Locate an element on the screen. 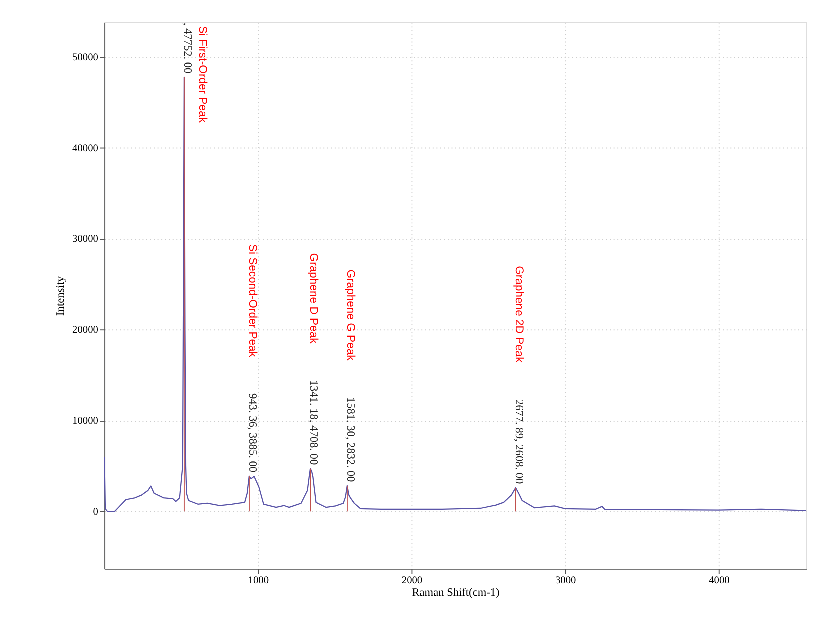  y-tick-label: 40000 is located at coordinates (85, 148).